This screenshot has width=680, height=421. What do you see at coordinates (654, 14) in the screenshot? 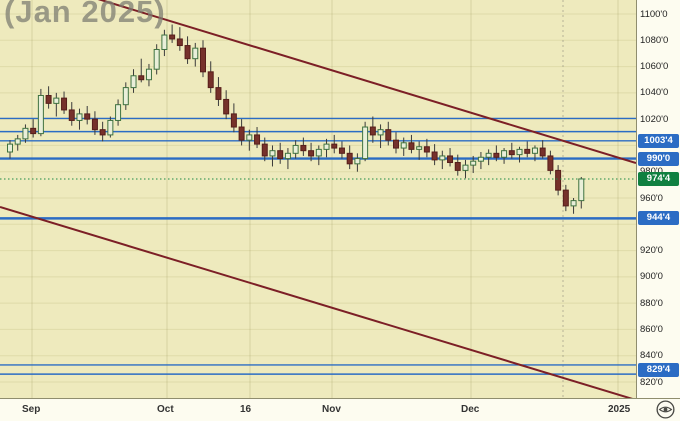
I see `price-tick-label: 1100'0` at bounding box center [654, 14].